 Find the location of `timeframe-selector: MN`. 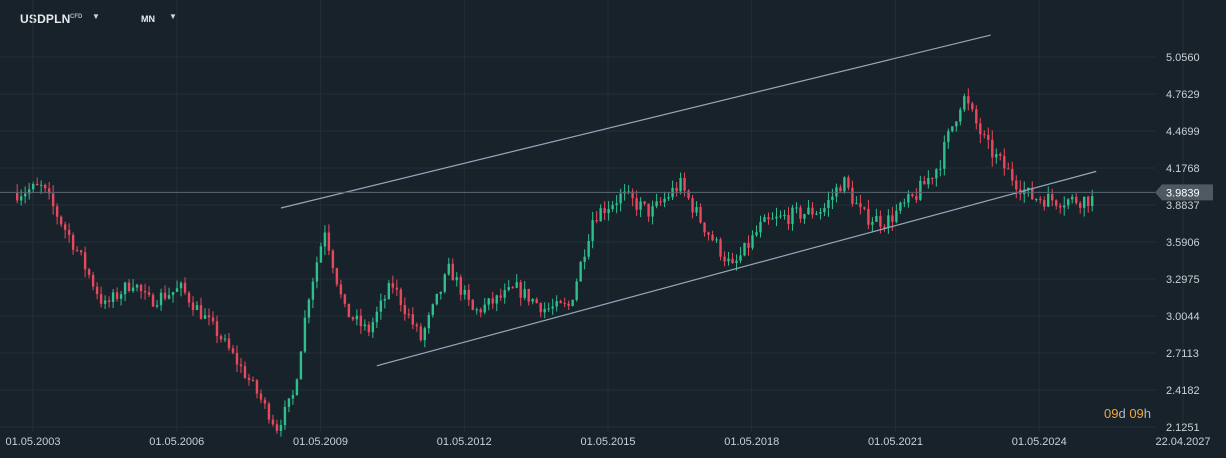

timeframe-selector: MN is located at coordinates (148, 19).